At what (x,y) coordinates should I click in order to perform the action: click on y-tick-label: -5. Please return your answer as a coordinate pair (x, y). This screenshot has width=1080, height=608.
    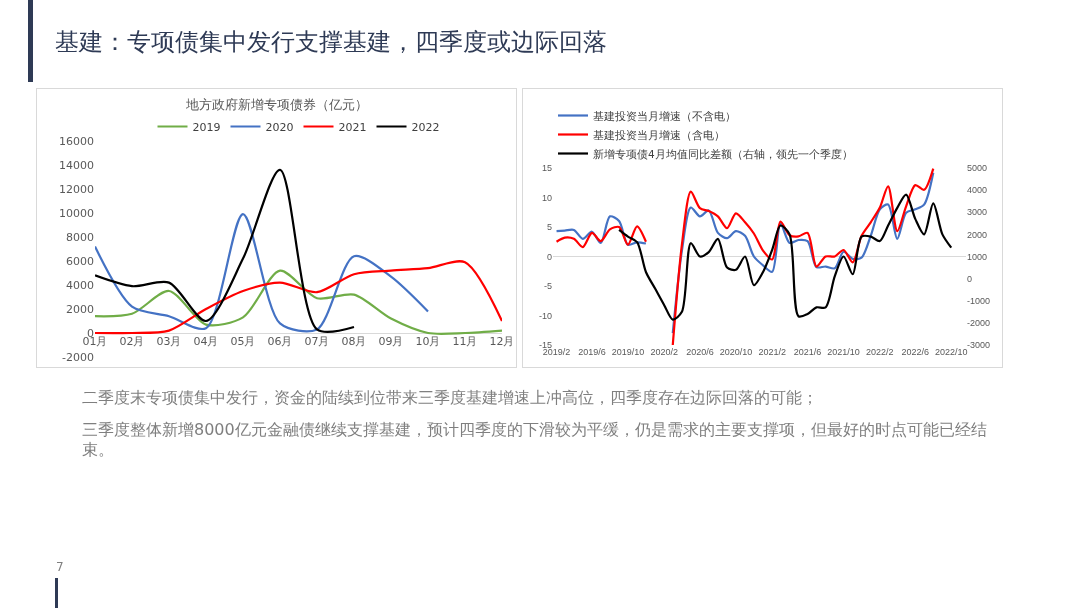
    Looking at the image, I should click on (547, 286).